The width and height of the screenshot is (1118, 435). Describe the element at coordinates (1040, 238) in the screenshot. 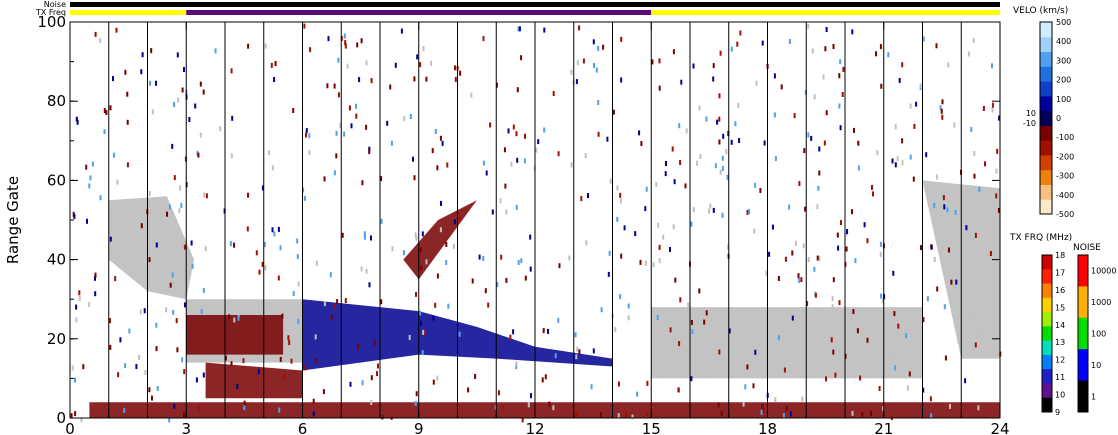

I see `txfreq-colorbar-title: TX FRQ (MHz)` at that location.